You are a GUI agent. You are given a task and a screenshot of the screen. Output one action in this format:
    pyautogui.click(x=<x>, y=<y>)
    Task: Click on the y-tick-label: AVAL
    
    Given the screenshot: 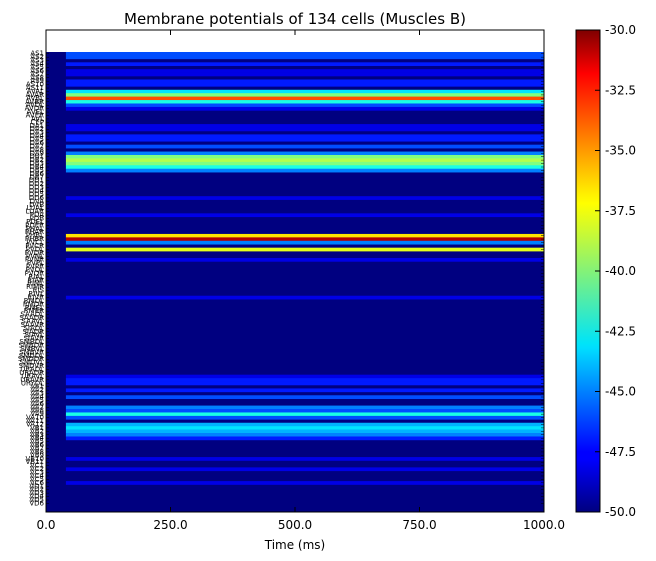 What is the action you would take?
    pyautogui.click(x=35, y=91)
    